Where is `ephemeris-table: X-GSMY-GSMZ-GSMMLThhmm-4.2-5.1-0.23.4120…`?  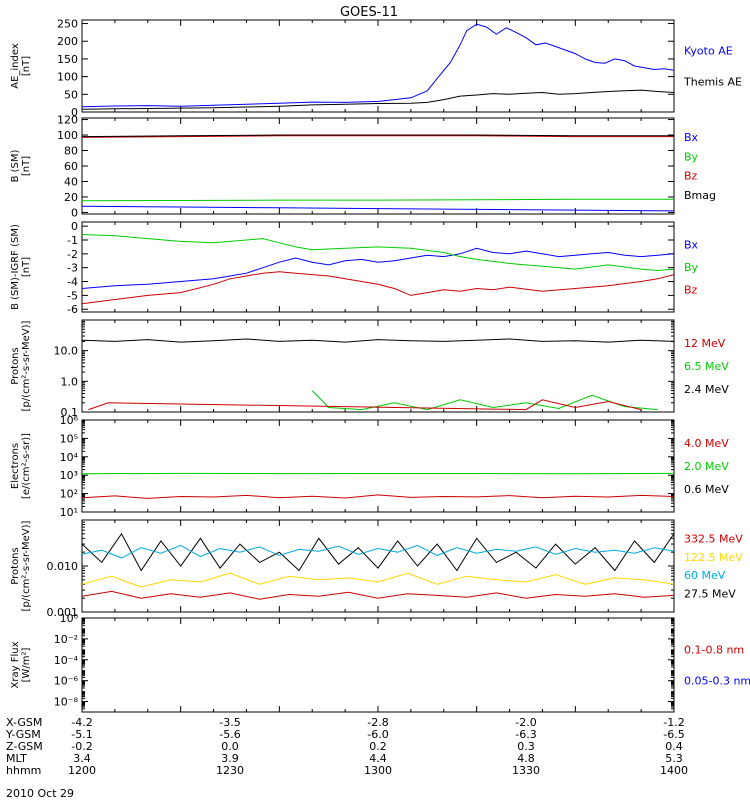 ephemeris-table: X-GSMY-GSMZ-GSMMLThhmm-4.2-5.1-0.23.4120… is located at coordinates (346, 746).